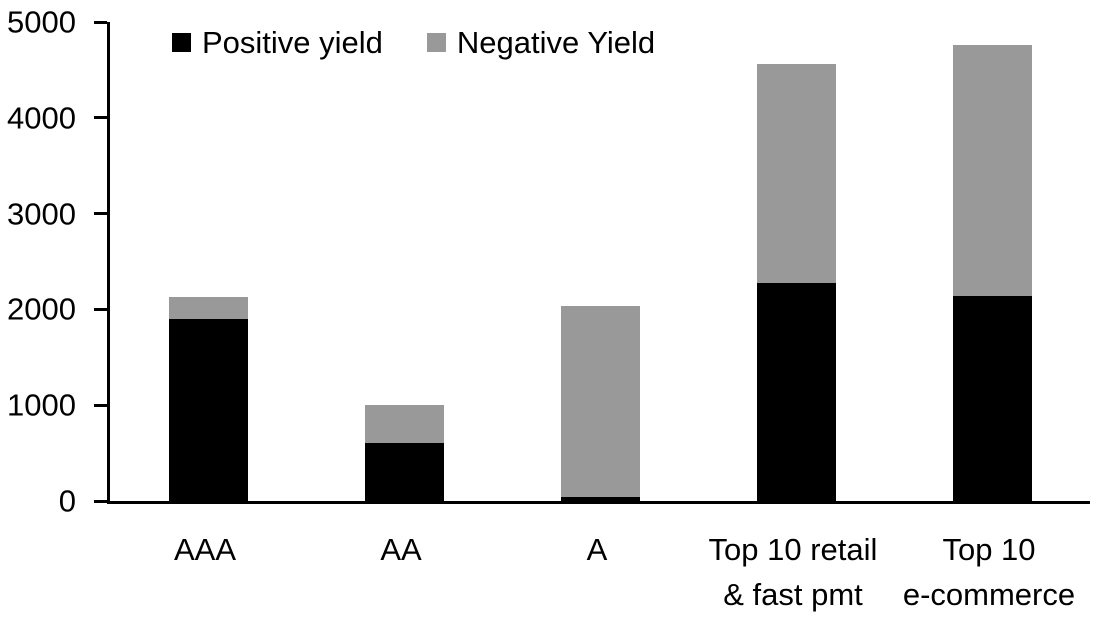  What do you see at coordinates (597, 549) in the screenshot?
I see `x-axis-label-3: A` at bounding box center [597, 549].